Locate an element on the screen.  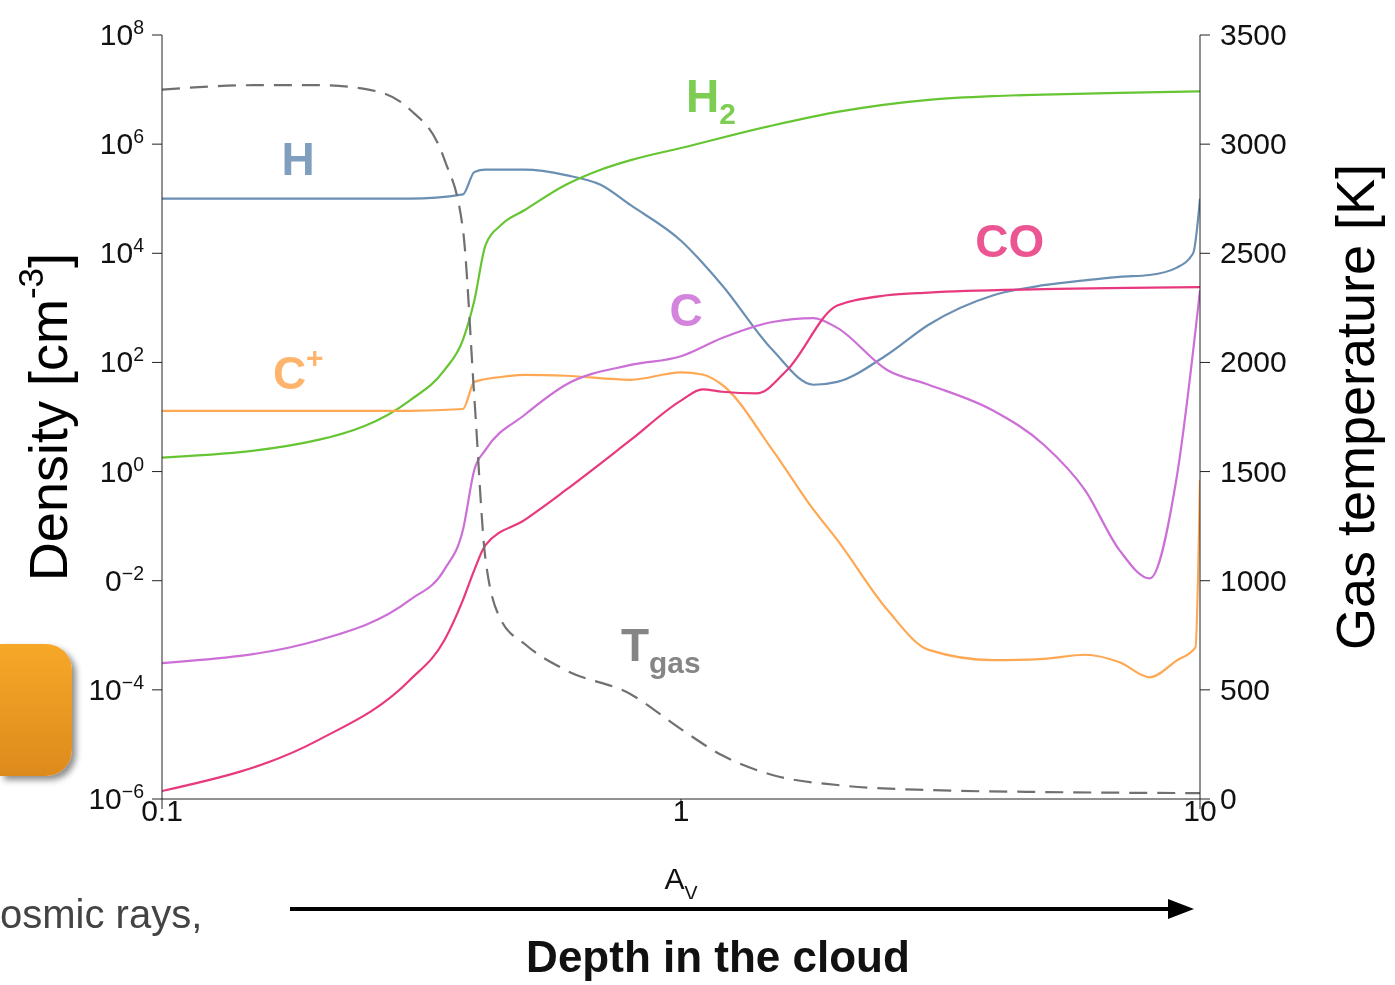
y2-tick-label: 1500 is located at coordinates (1253, 471).